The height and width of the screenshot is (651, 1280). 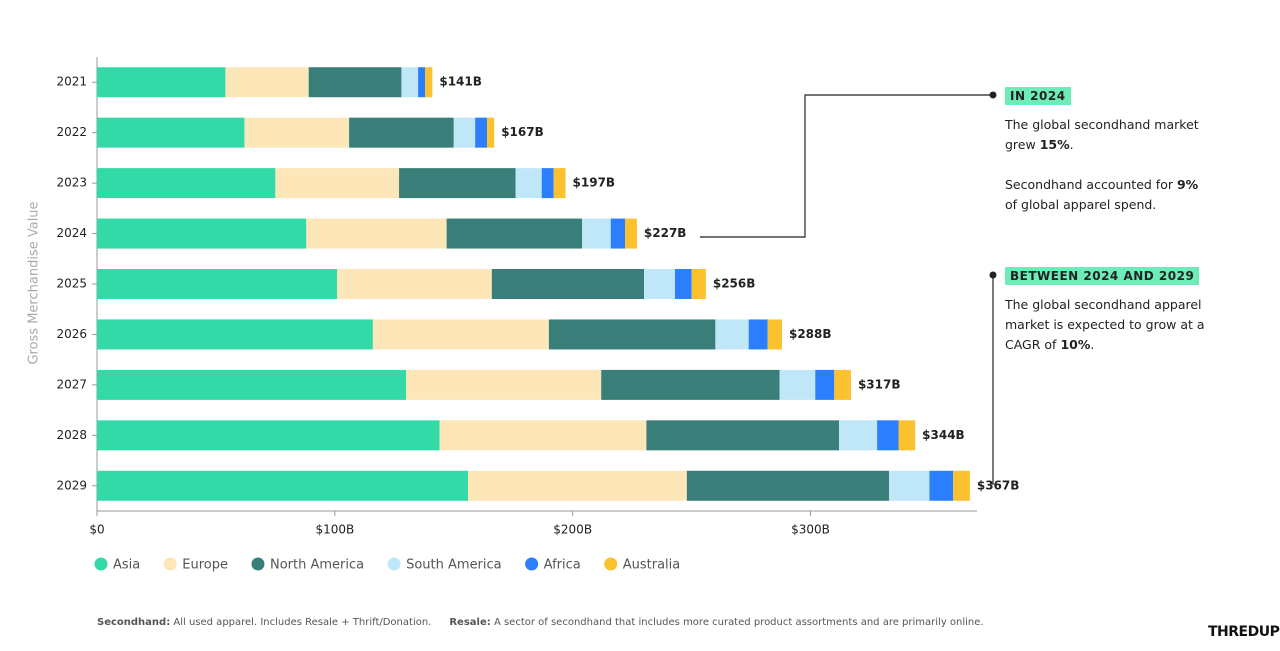 I want to click on legend-label: Australia, so click(x=652, y=565).